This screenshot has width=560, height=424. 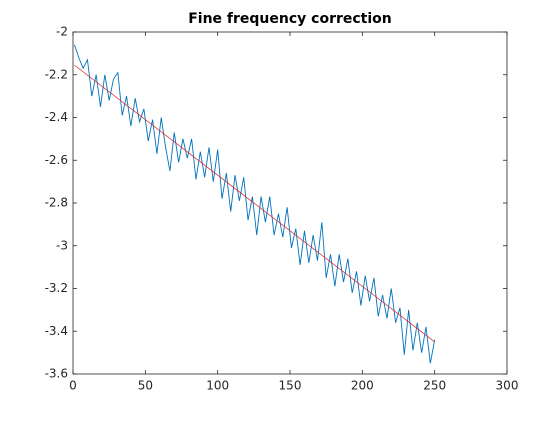 What do you see at coordinates (62, 245) in the screenshot?
I see `y-tick-label: -3` at bounding box center [62, 245].